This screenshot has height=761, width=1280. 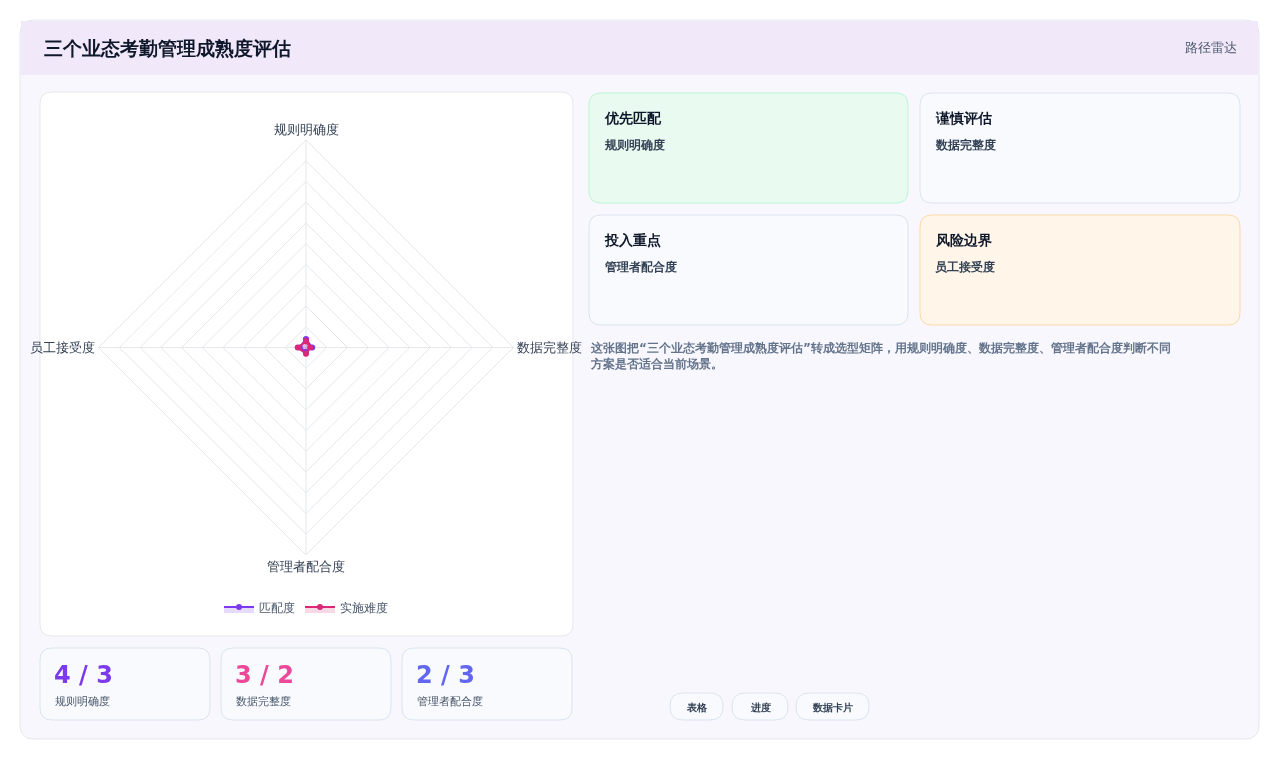 What do you see at coordinates (632, 240) in the screenshot?
I see `text: 投入重点` at bounding box center [632, 240].